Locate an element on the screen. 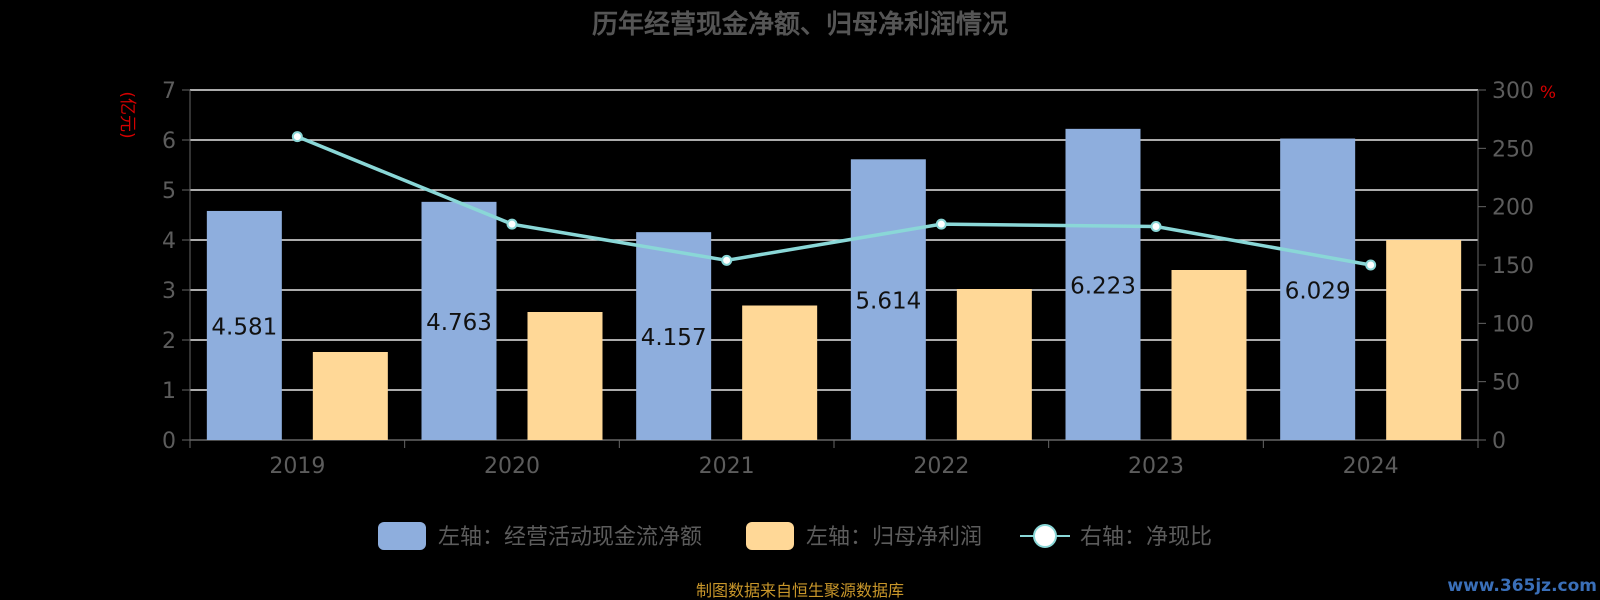 This screenshot has width=1600, height=600. left-tick-label: 0 is located at coordinates (169, 441).